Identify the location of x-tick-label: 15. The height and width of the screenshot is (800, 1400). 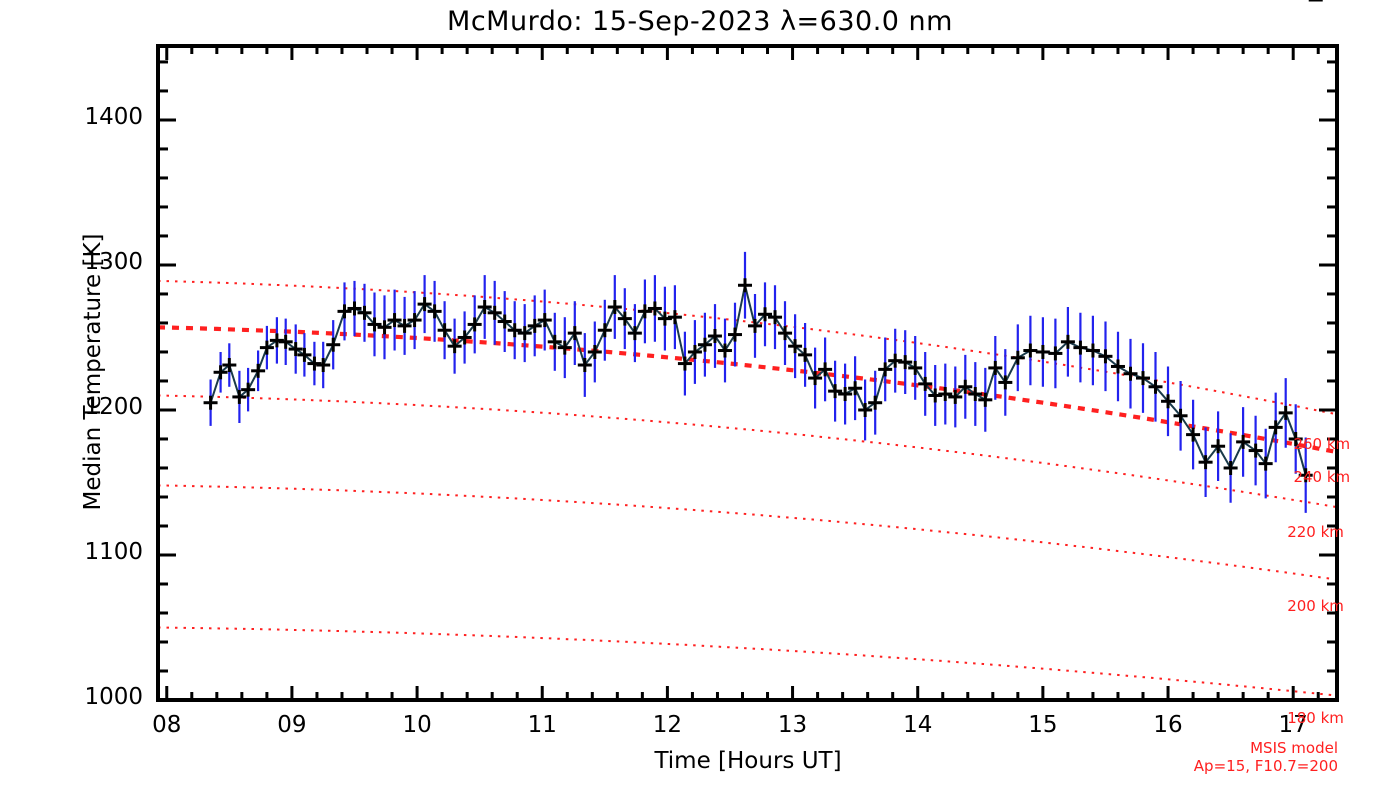
(1043, 725).